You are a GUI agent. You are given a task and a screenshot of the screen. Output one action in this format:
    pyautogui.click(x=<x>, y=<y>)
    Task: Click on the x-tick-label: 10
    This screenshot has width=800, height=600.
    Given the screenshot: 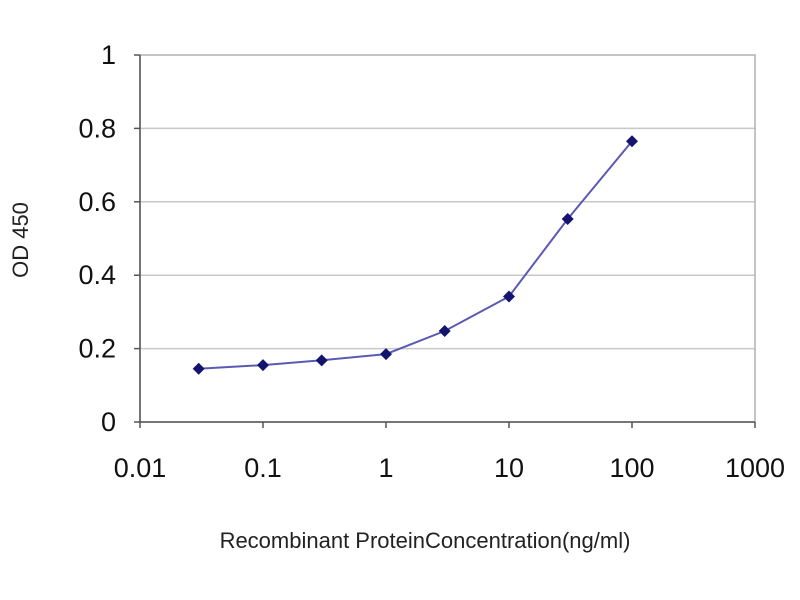 What is the action you would take?
    pyautogui.click(x=509, y=468)
    